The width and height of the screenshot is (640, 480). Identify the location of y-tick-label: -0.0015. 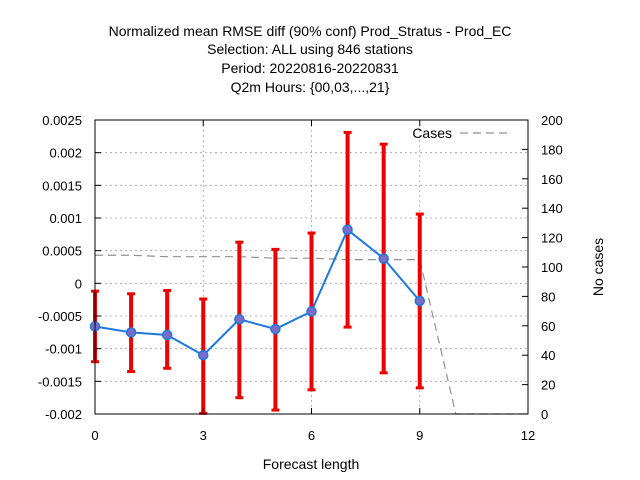
(60, 381).